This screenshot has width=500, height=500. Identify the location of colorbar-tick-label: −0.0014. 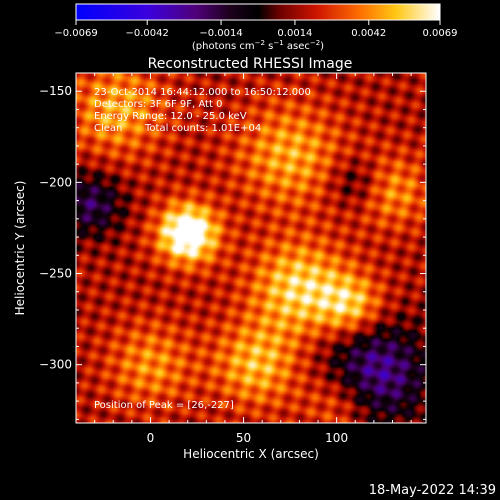
(220, 33).